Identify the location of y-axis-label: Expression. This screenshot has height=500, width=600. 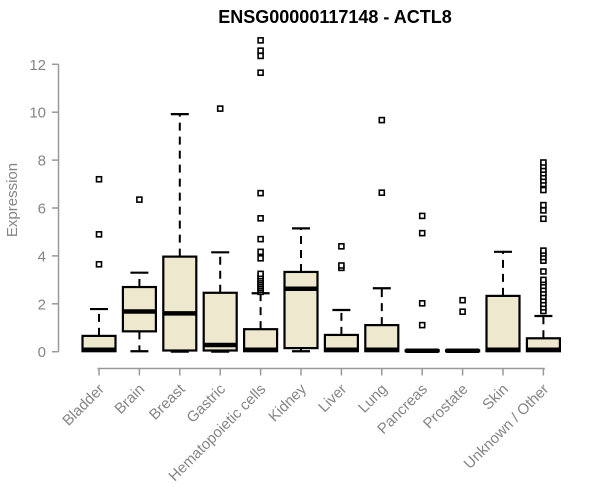
(12, 200).